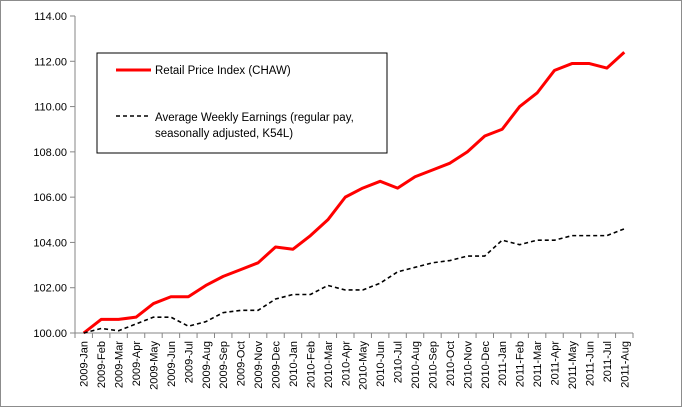 Image resolution: width=682 pixels, height=407 pixels. Describe the element at coordinates (590, 363) in the screenshot. I see `x-tick-label: 2011-Jun` at that location.